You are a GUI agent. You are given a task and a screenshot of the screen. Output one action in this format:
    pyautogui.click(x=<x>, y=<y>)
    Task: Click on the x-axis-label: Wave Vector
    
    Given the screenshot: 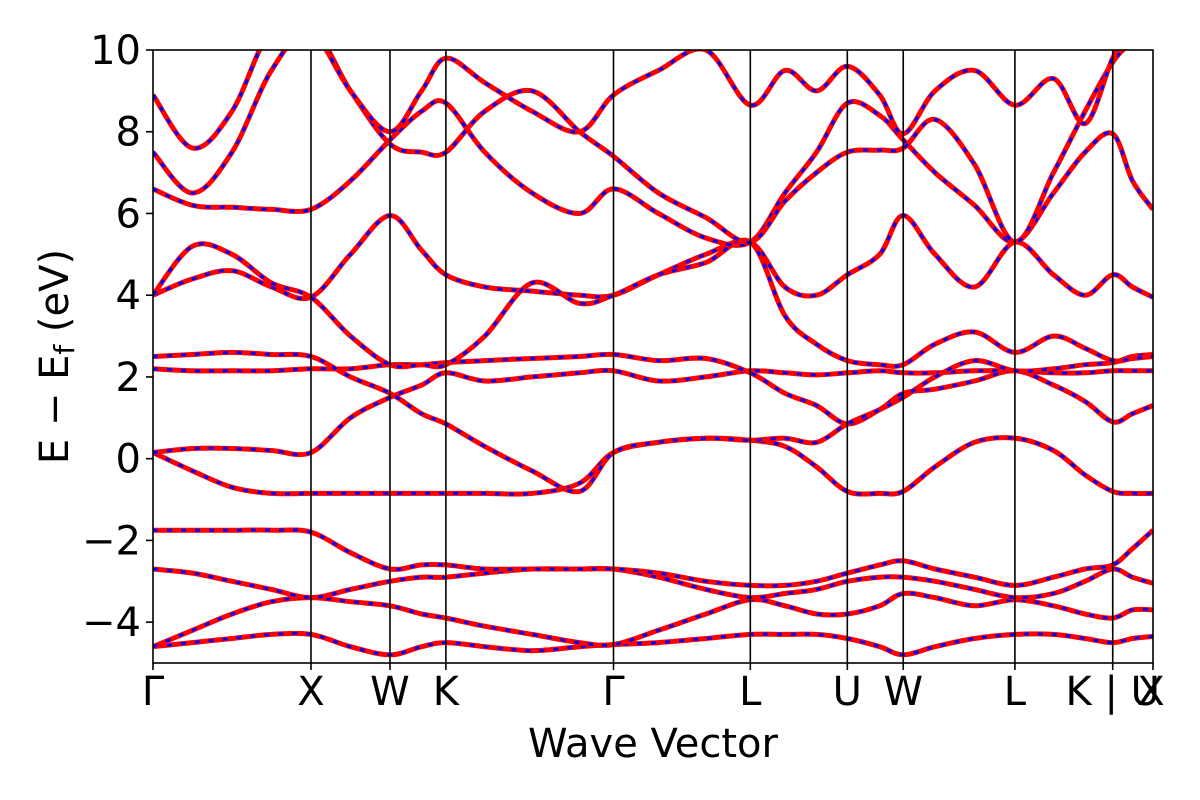 What is the action you would take?
    pyautogui.click(x=653, y=744)
    